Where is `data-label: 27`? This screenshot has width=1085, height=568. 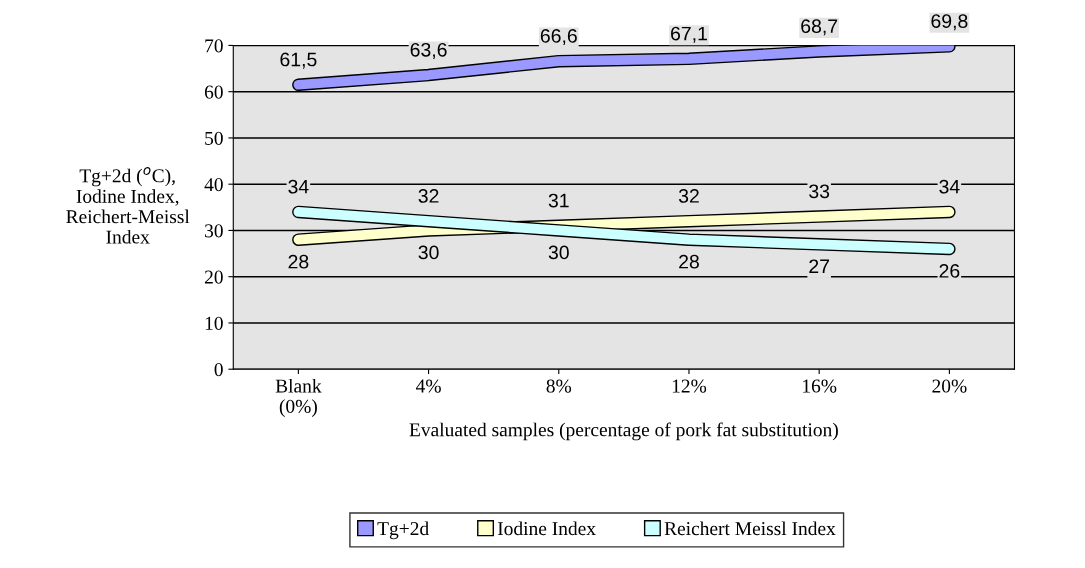
data-label: 27 is located at coordinates (819, 266).